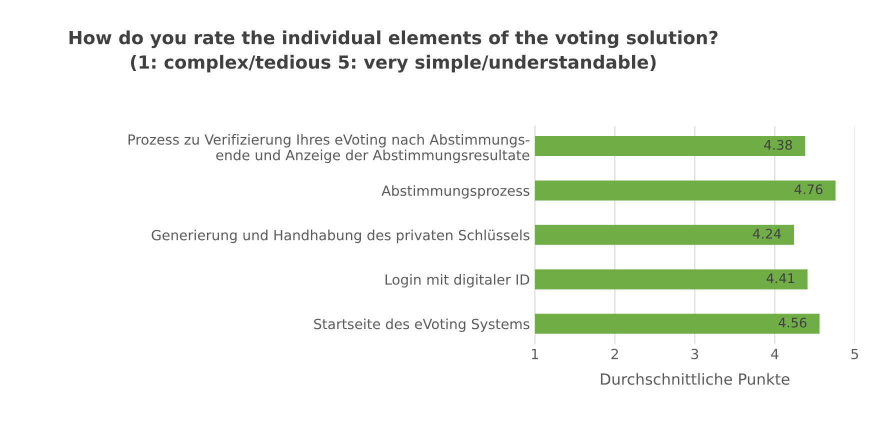 Image resolution: width=874 pixels, height=435 pixels. What do you see at coordinates (766, 233) in the screenshot?
I see `data-label: 4.24` at bounding box center [766, 233].